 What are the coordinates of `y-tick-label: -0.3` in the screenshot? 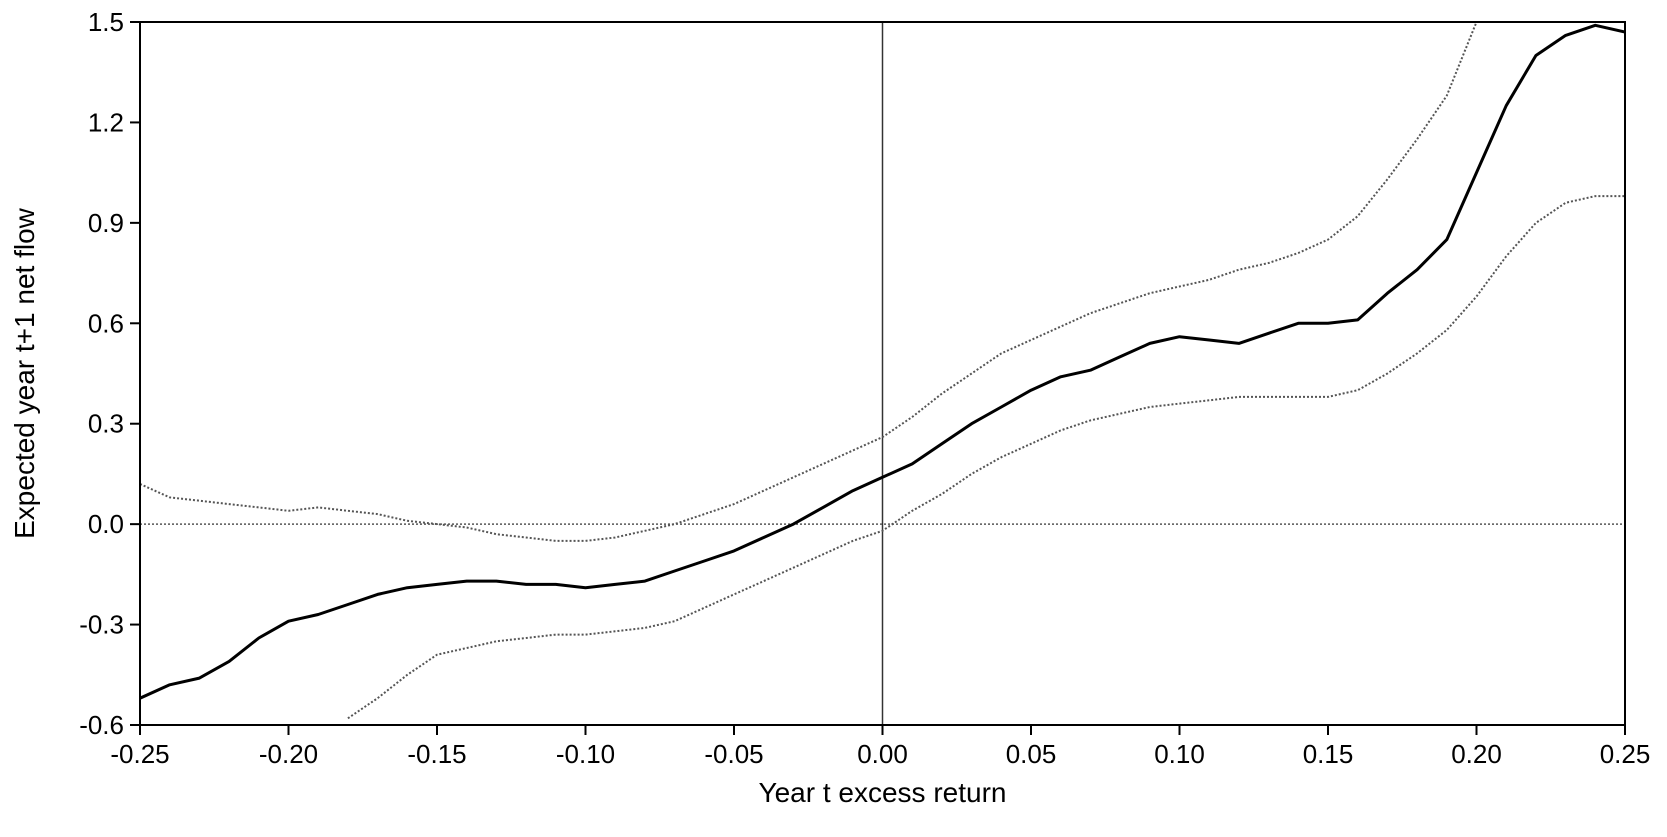 It's located at (101, 625).